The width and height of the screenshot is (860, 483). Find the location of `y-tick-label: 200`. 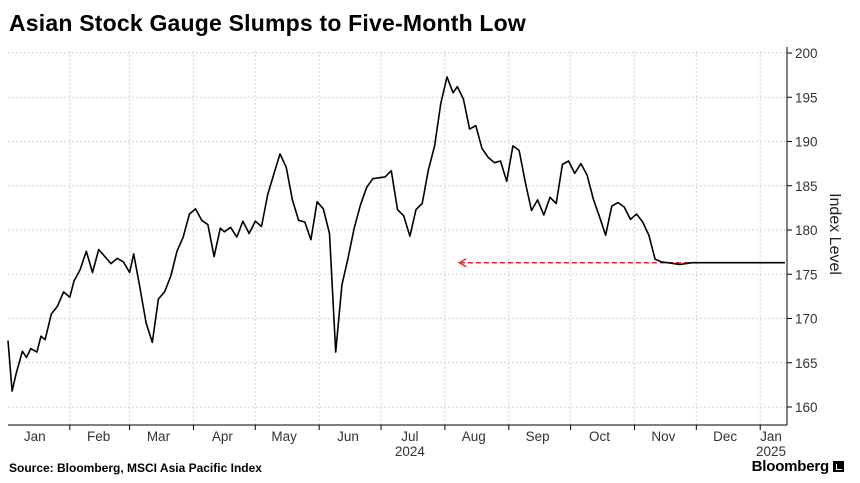

y-tick-label: 200 is located at coordinates (806, 53).